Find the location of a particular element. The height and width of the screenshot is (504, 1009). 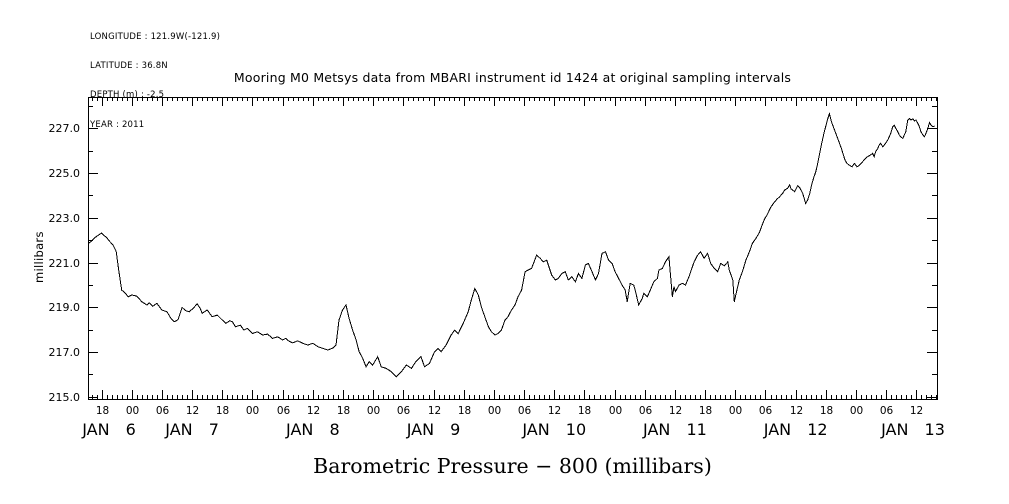

x-date-label: JAN 6 is located at coordinates (108, 429).